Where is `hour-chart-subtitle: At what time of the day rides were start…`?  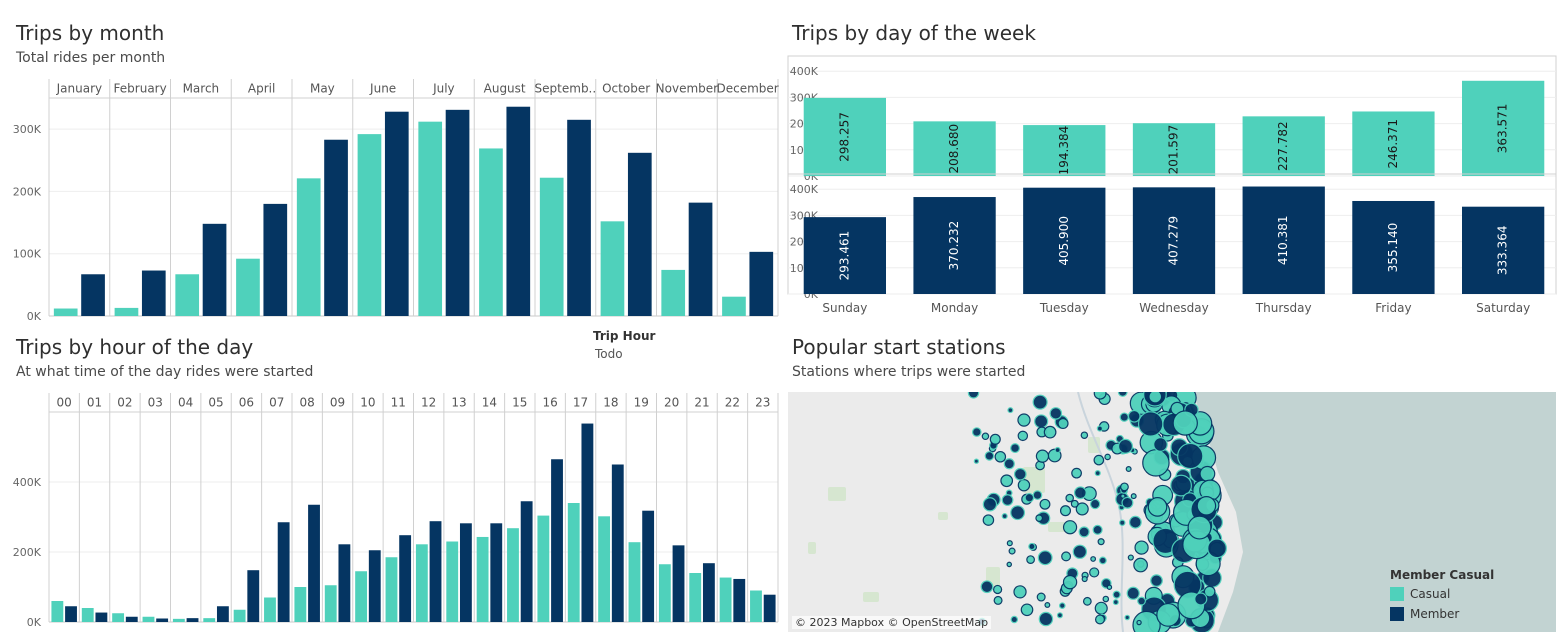
hour-chart-subtitle: At what time of the day rides were start… is located at coordinates (165, 372).